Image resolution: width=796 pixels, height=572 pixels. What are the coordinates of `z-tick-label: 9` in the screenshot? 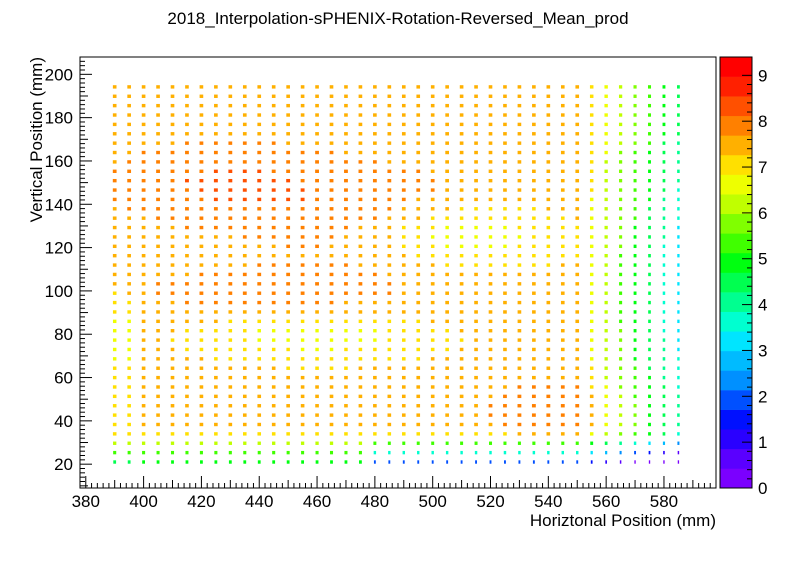 It's located at (762, 75).